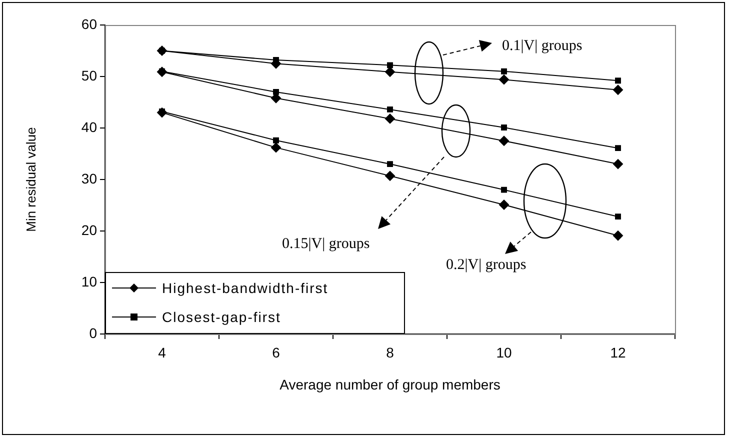  What do you see at coordinates (276, 352) in the screenshot?
I see `x-tick-label: 6` at bounding box center [276, 352].